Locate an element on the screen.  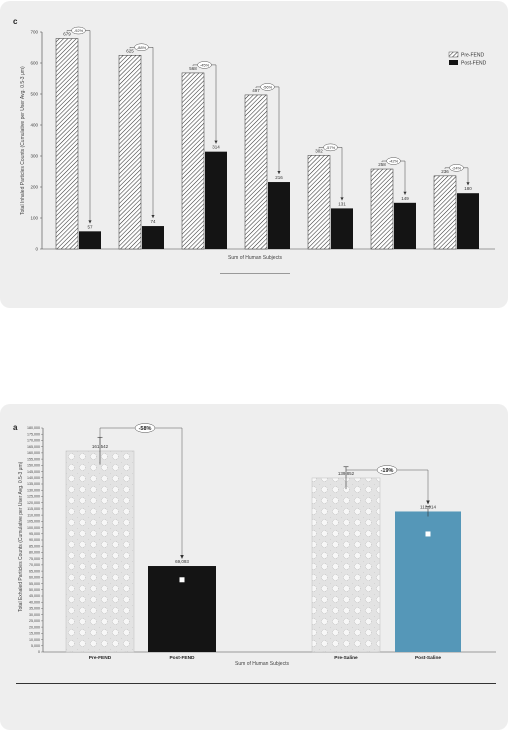
y-tick-label-a: 70,000 is located at coordinates (34, 565).